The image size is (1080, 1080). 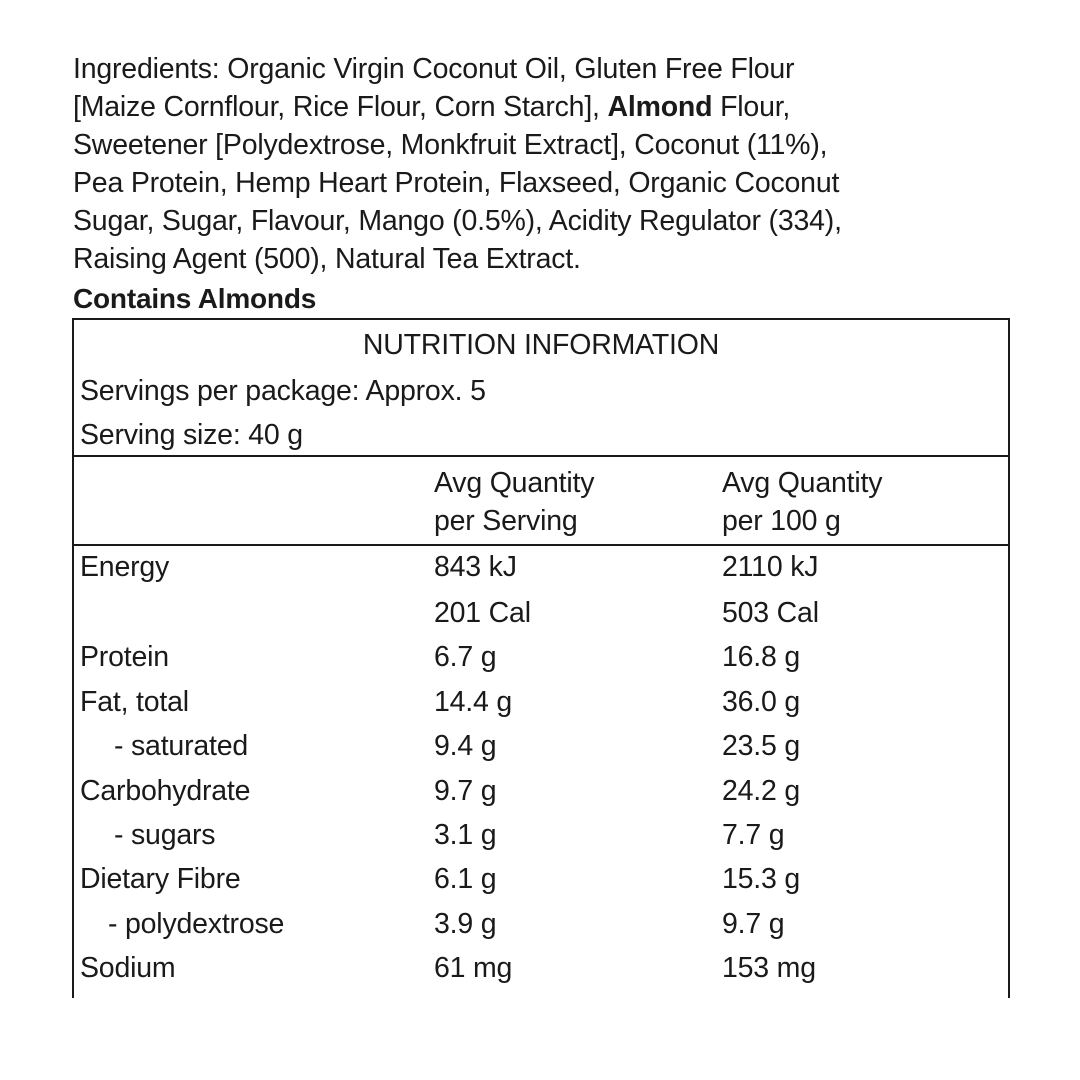 What do you see at coordinates (191, 435) in the screenshot?
I see `serving-size: Serving size: 40 g` at bounding box center [191, 435].